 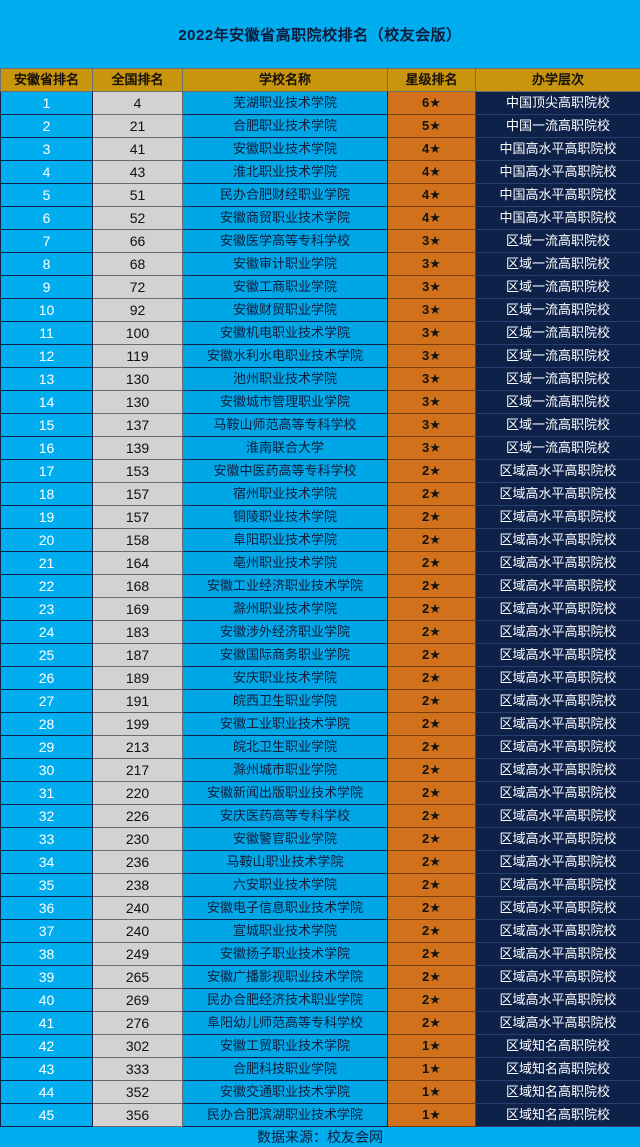 What do you see at coordinates (47, 1069) in the screenshot?
I see `cell-province-rank: 43` at bounding box center [47, 1069].